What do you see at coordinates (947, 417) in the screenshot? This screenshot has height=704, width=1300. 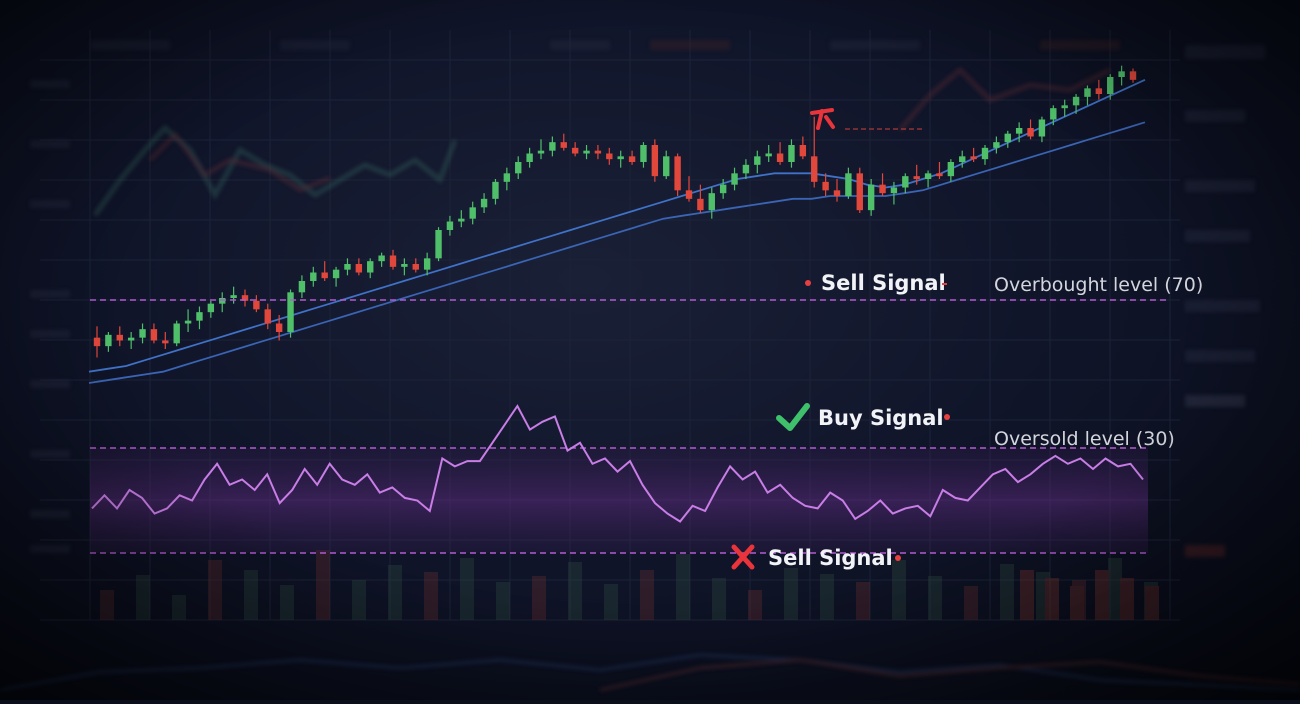 I see `buy-signal-dot` at bounding box center [947, 417].